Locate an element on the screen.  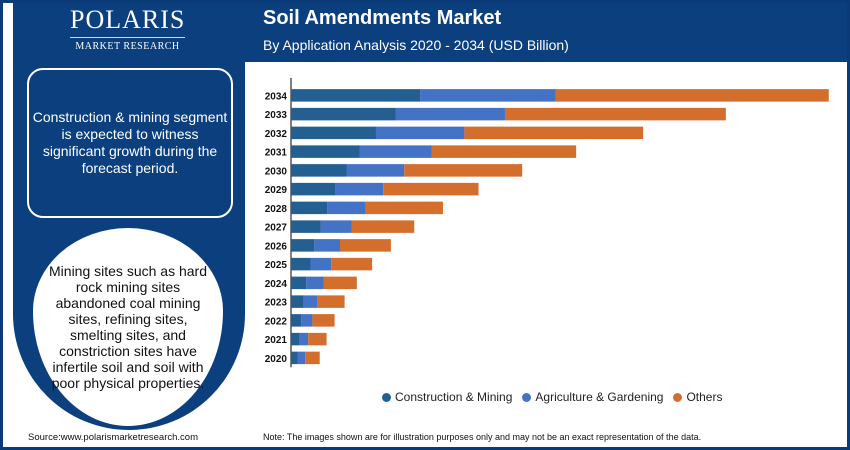
y-tick-label: 2030 is located at coordinates (276, 171).